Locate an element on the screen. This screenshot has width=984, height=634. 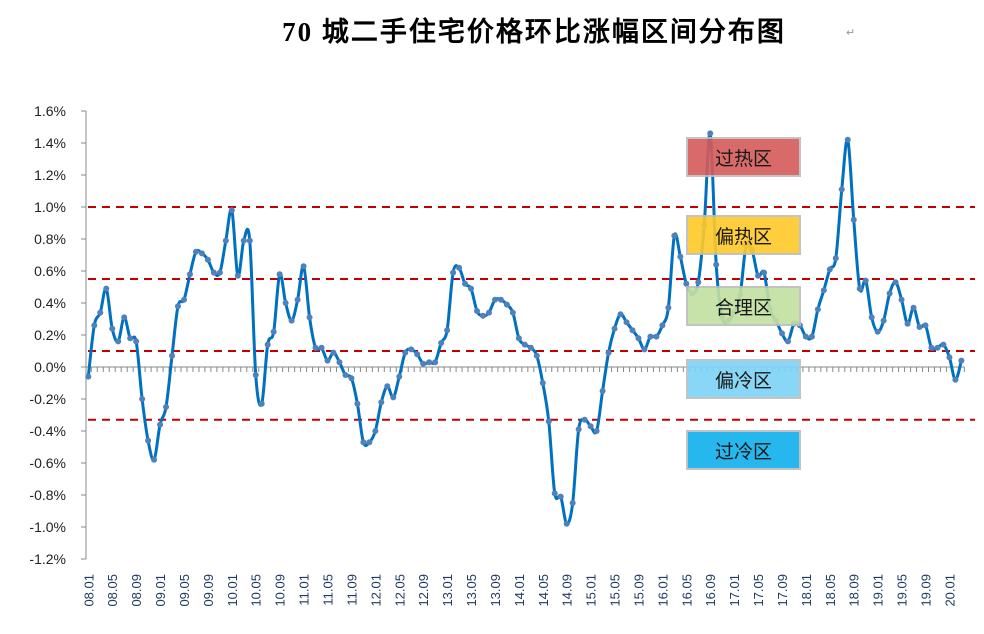
x-tick-label: 09.05 is located at coordinates (184, 590).